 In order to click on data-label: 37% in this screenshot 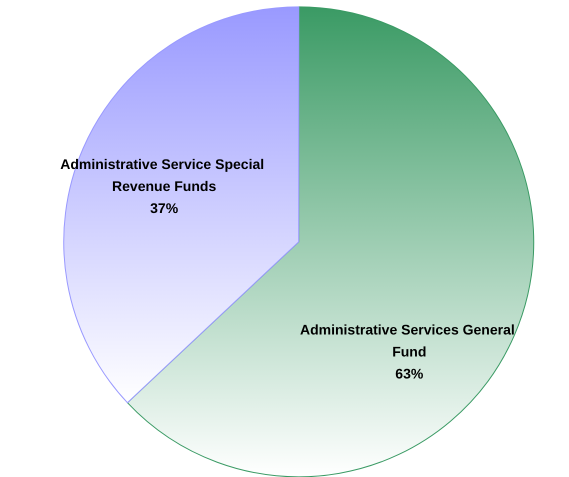, I will do `click(164, 208)`.